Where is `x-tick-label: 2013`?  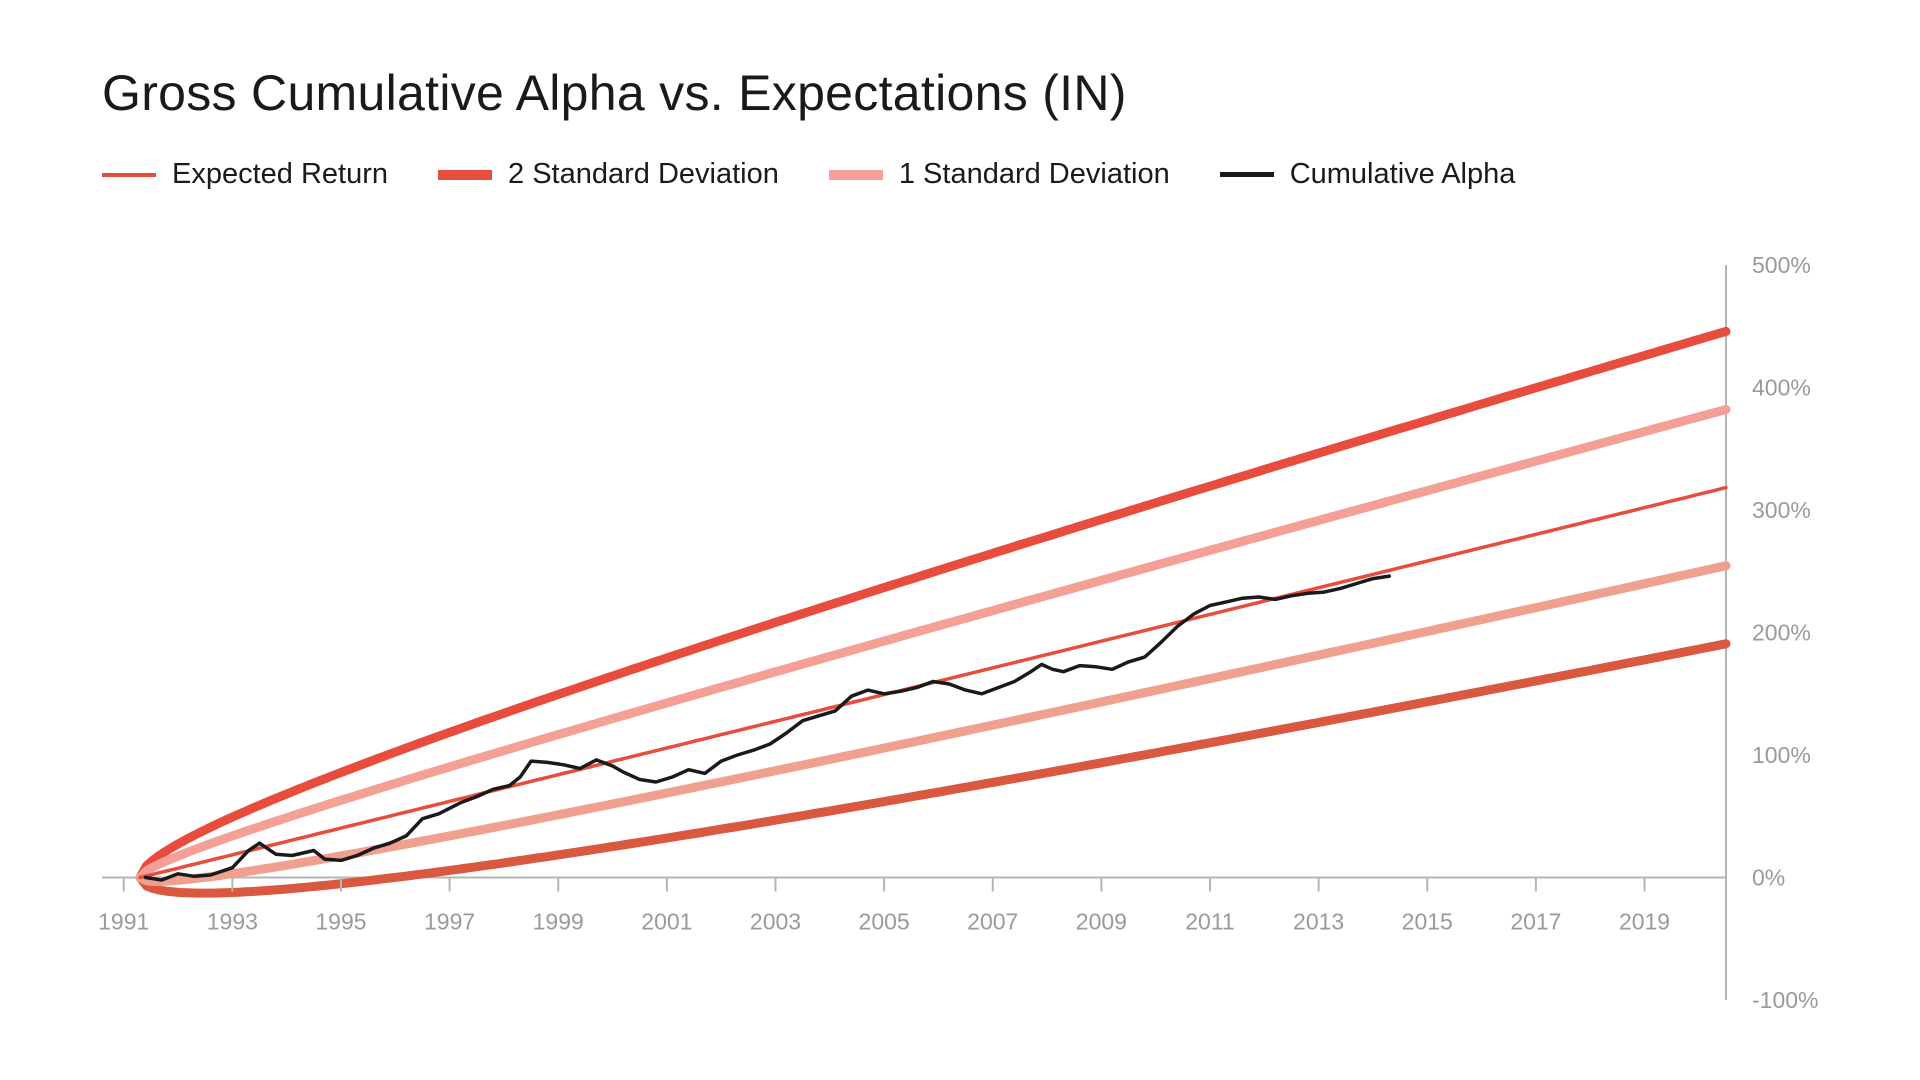
x-tick-label: 2013 is located at coordinates (1318, 922).